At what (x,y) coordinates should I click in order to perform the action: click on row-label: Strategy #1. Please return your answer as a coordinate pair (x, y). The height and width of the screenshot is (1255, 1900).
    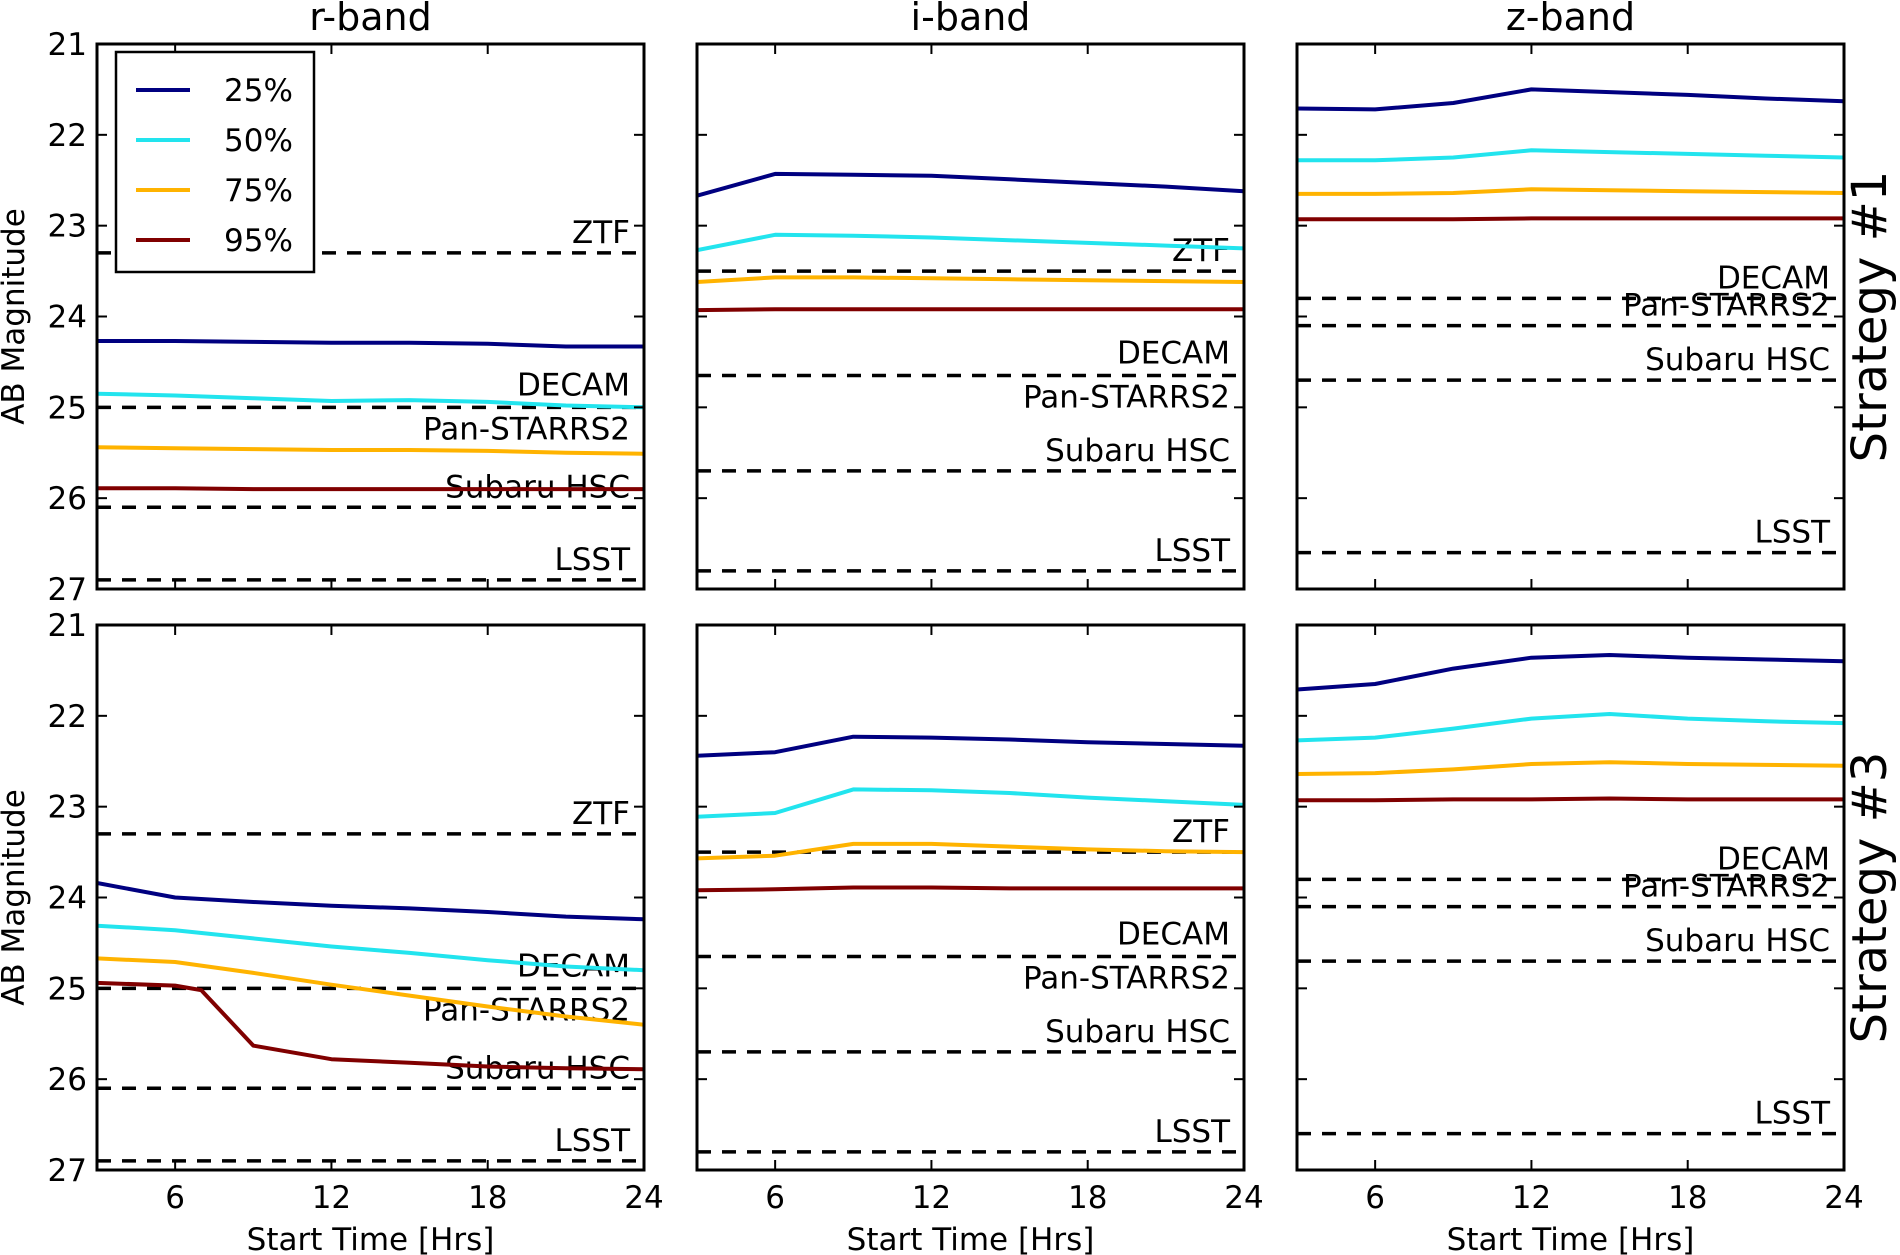
    Looking at the image, I should click on (1870, 317).